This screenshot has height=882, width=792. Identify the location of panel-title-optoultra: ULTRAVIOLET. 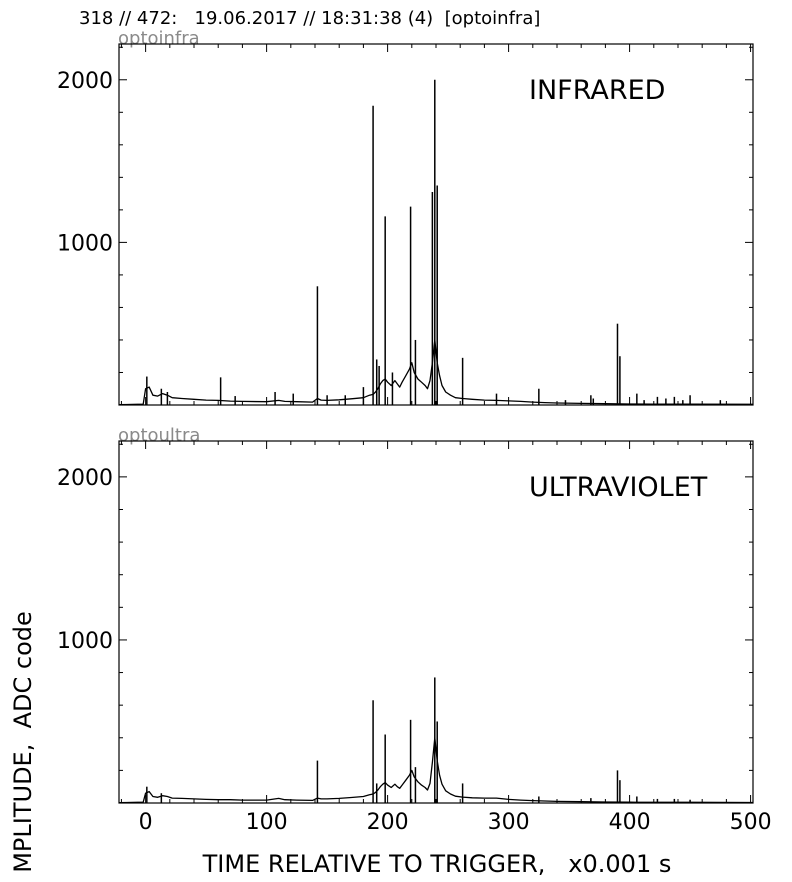
(618, 487).